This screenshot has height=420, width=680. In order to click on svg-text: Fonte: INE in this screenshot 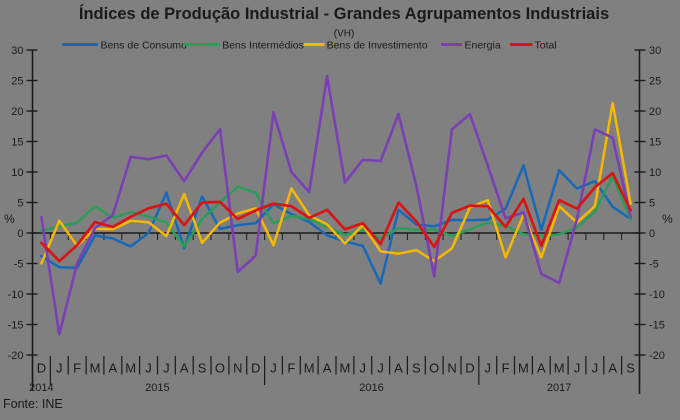, I will do `click(33, 404)`.